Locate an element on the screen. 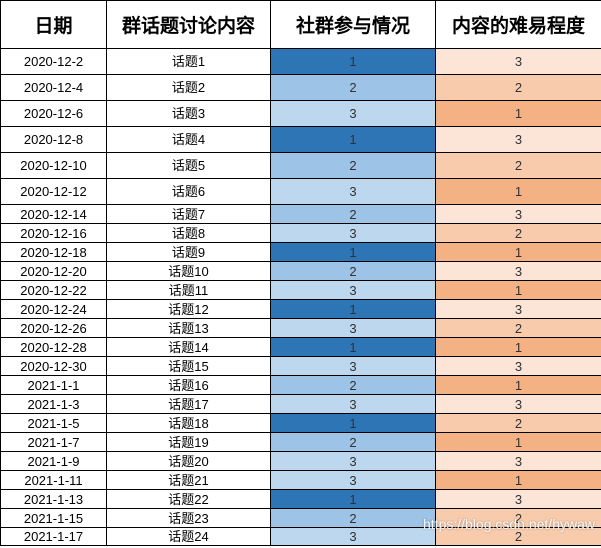 This screenshot has width=601, height=548. cell-date: 2020-12-14 is located at coordinates (53, 214).